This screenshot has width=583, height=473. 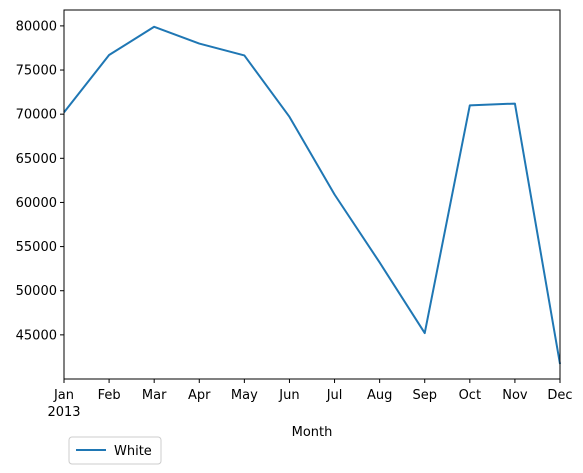 What do you see at coordinates (36, 335) in the screenshot?
I see `y-tick-label: 45000` at bounding box center [36, 335].